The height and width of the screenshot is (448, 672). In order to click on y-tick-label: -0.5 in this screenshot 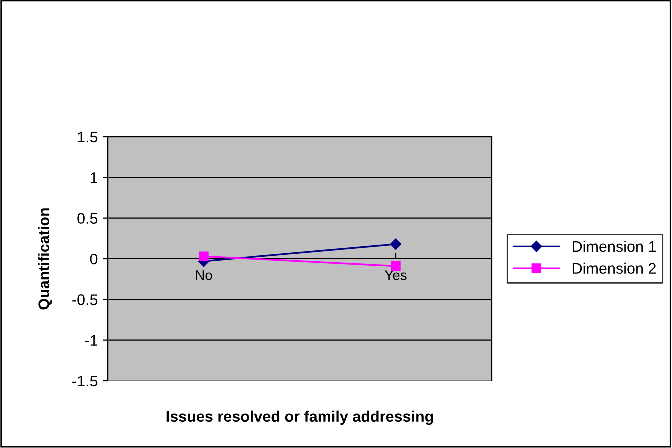, I will do `click(85, 300)`.